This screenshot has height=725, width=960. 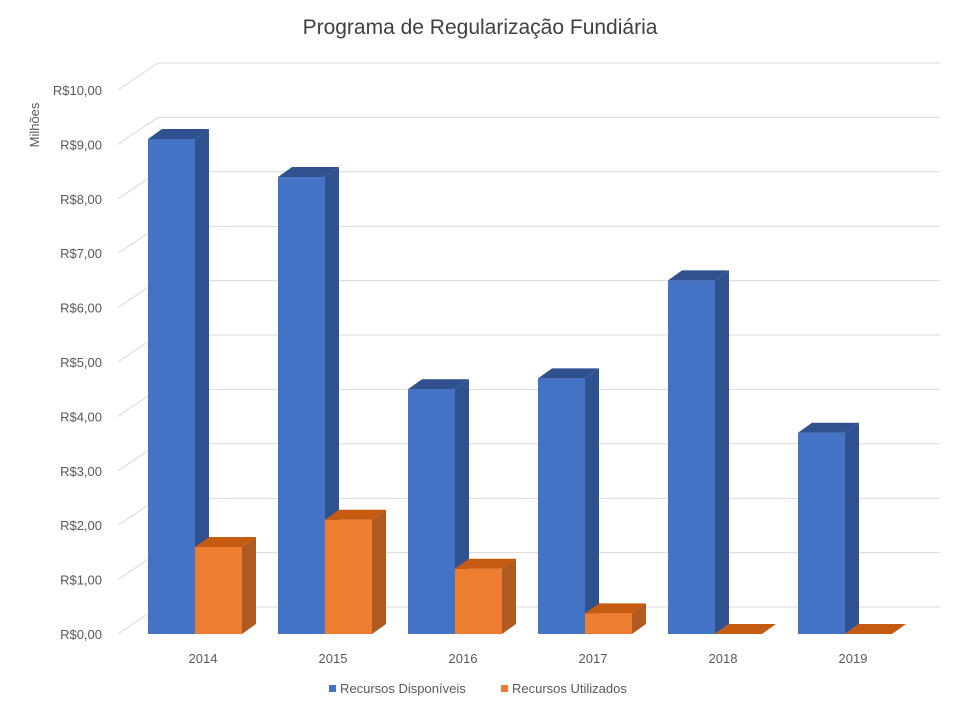 I want to click on x-tick-label: 2016, so click(x=463, y=658).